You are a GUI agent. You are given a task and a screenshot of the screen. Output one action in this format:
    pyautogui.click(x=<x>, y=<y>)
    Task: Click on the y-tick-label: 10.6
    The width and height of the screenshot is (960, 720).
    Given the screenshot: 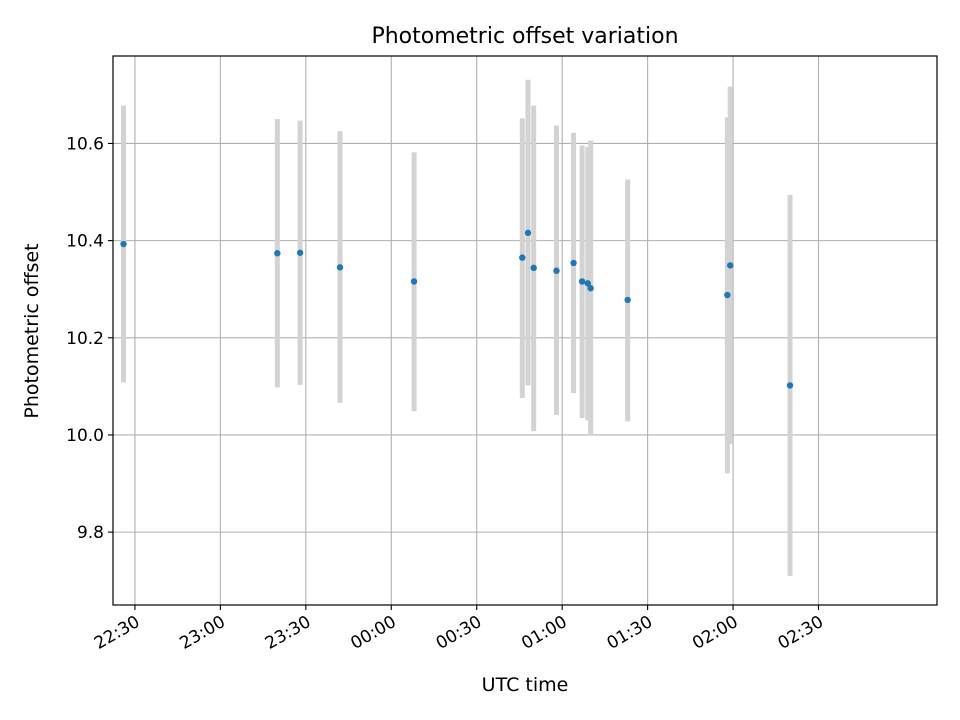 What is the action you would take?
    pyautogui.click(x=85, y=144)
    